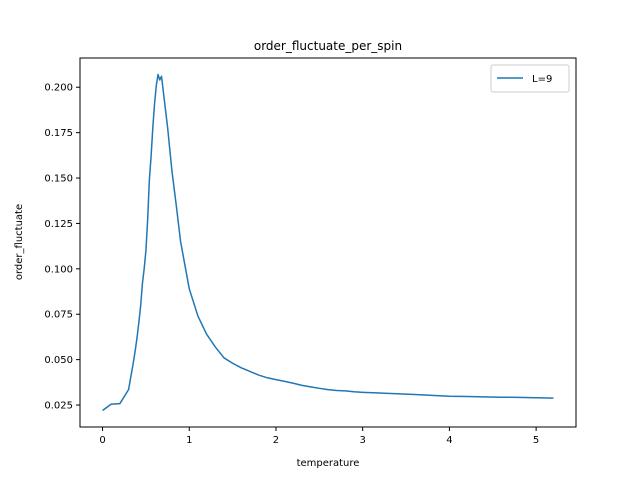 This screenshot has height=480, width=640. What do you see at coordinates (536, 440) in the screenshot?
I see `x-tick-label: 5` at bounding box center [536, 440].